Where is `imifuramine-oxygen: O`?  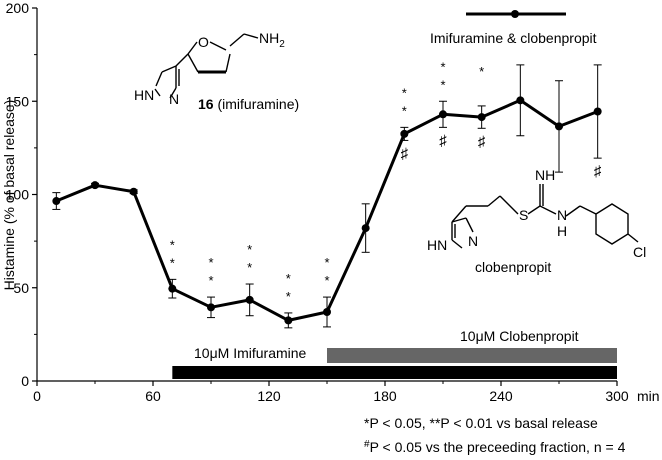 imifuramine-oxygen: O is located at coordinates (203, 42).